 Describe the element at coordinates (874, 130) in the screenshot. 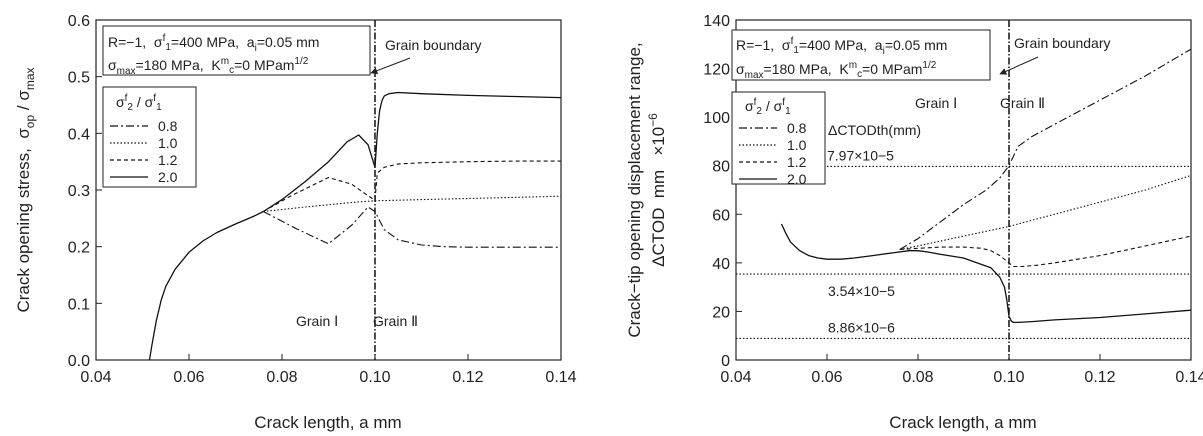

I see `right-threshold-header: ΔCTODth(mm)` at that location.